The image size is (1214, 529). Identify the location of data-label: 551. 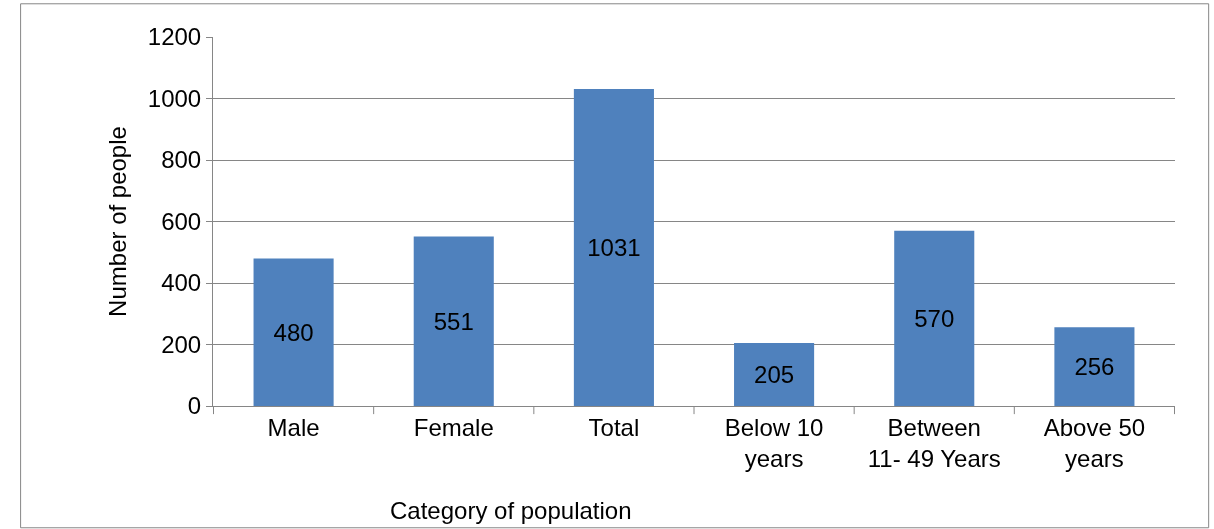
(453, 321).